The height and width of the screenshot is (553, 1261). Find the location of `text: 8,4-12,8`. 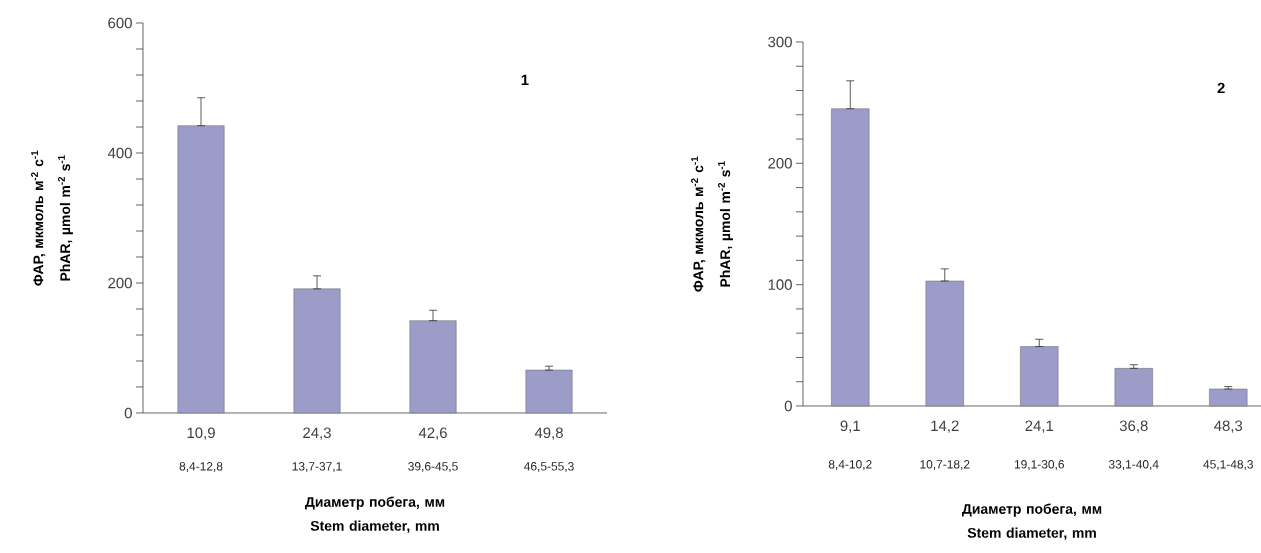

text: 8,4-12,8 is located at coordinates (201, 467).